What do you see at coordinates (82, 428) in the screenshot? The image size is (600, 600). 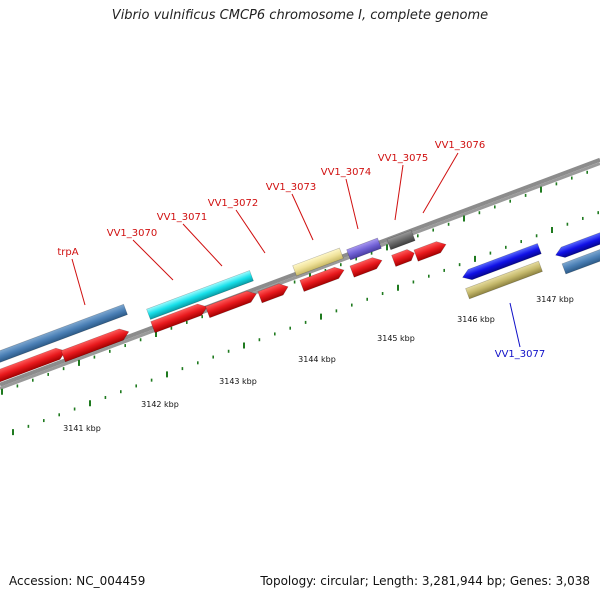 I see `scale-label: 3141 kbp` at bounding box center [82, 428].